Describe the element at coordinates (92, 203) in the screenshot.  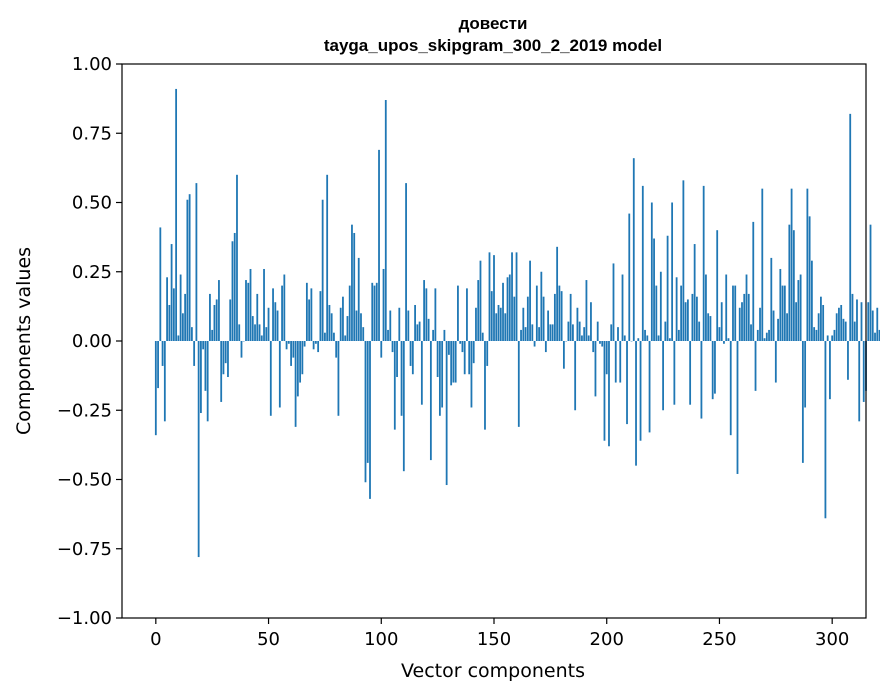
I see `y-tick-label-2: 0.50` at that location.